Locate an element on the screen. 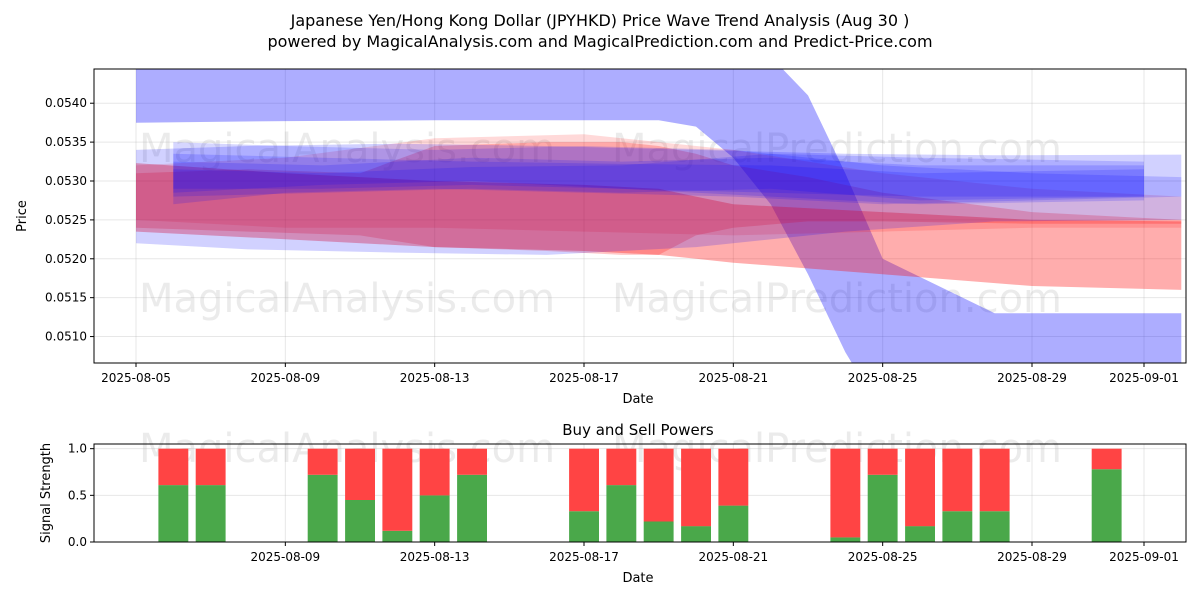  x-tick-label: 2025-08-29 is located at coordinates (1032, 378).